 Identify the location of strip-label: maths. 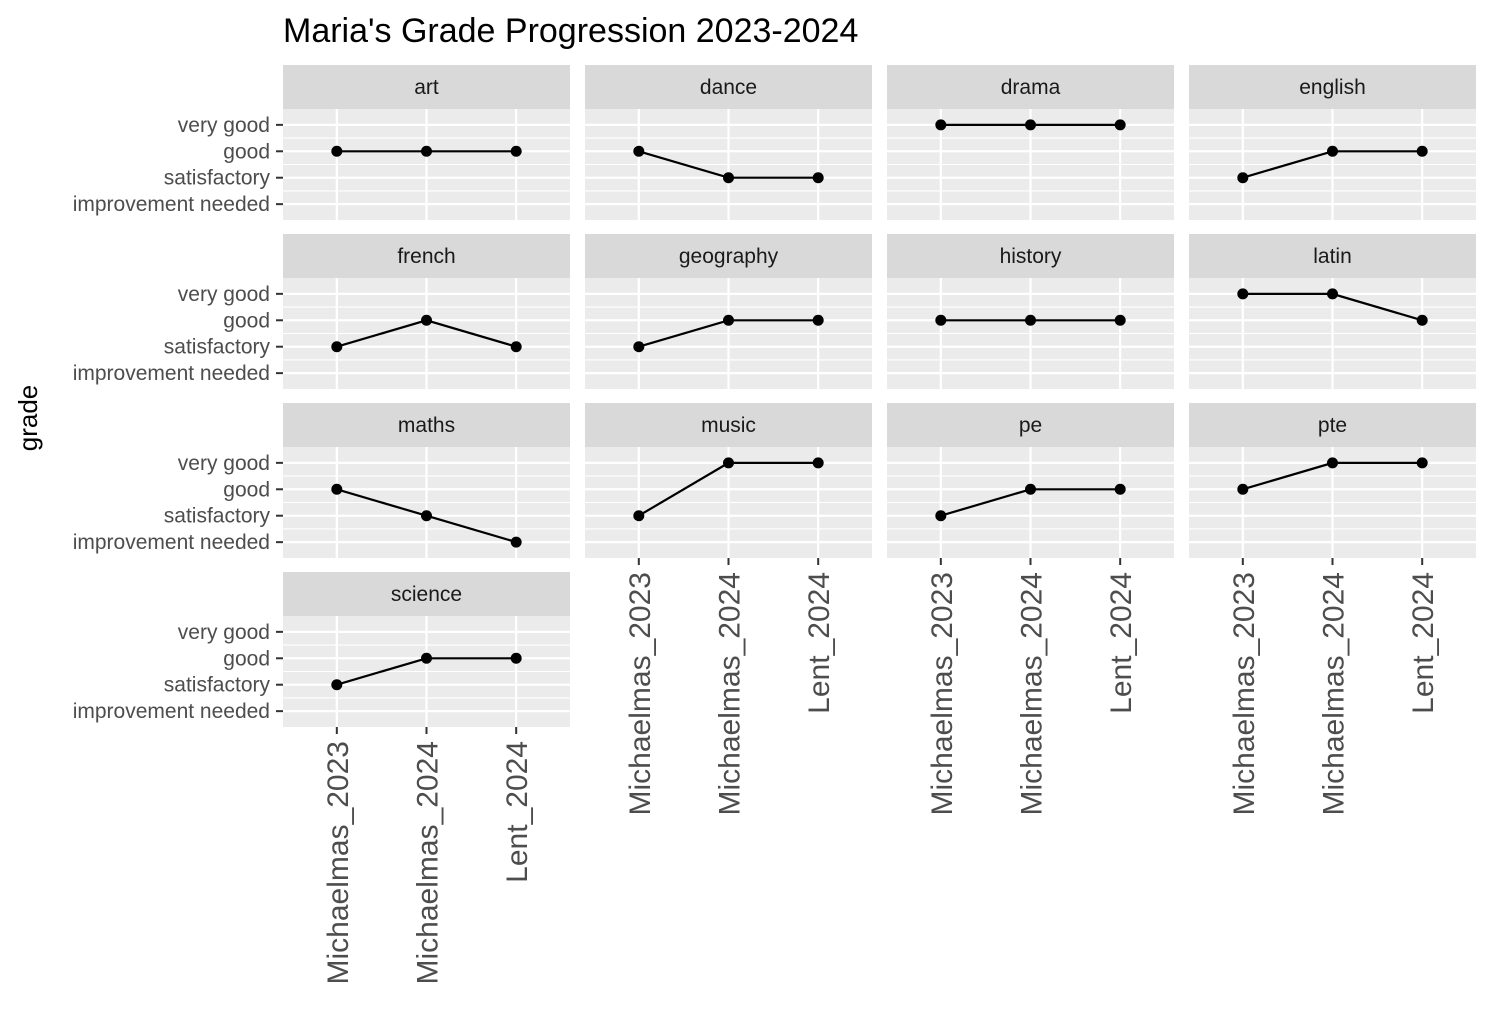
(426, 425).